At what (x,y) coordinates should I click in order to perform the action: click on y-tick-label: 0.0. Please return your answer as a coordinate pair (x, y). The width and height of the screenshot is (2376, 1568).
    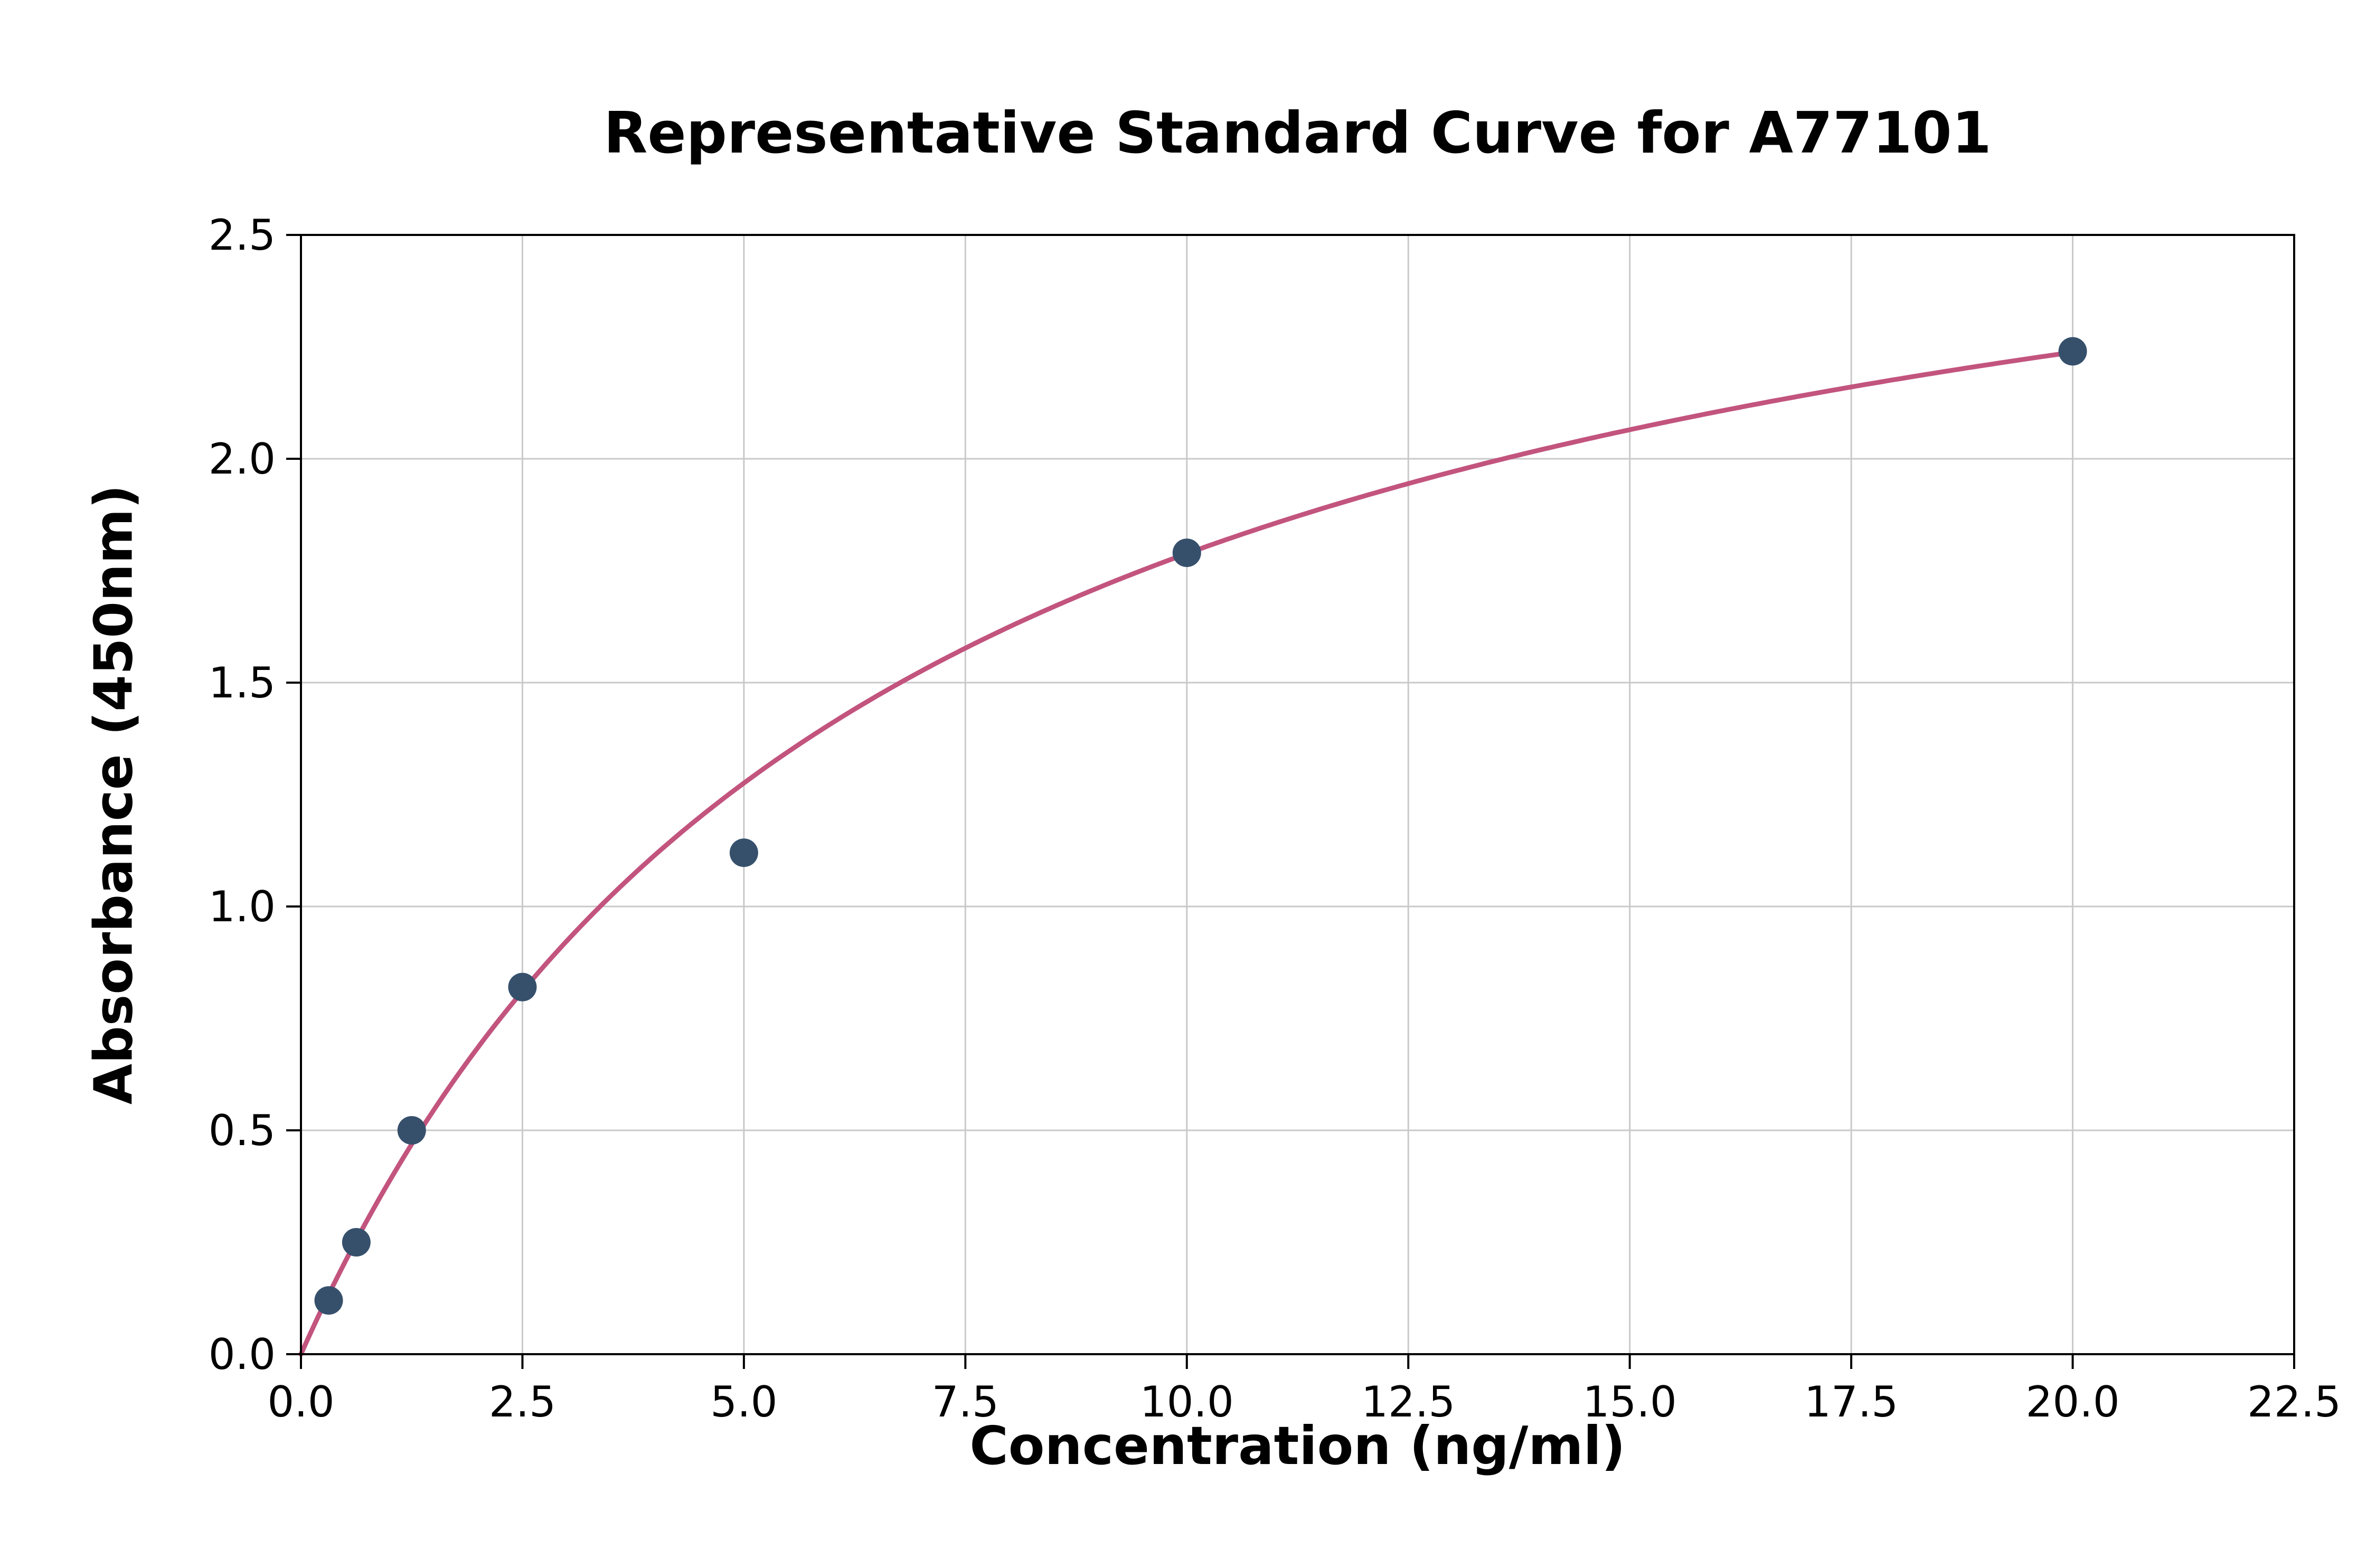
    Looking at the image, I should click on (243, 1355).